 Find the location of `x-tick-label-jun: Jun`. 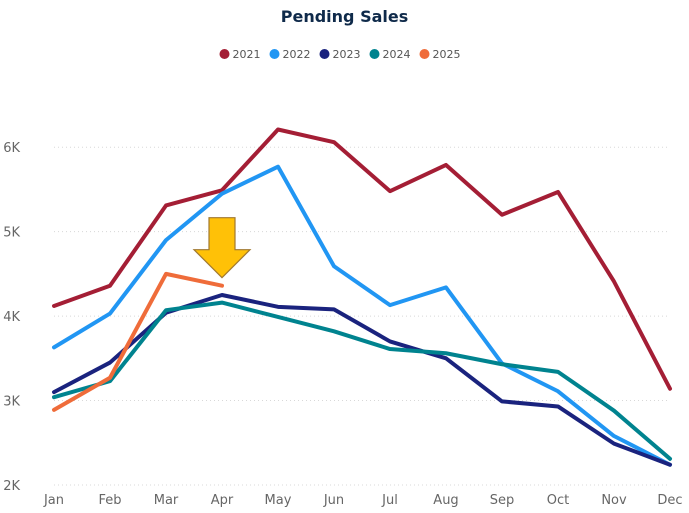

x-tick-label-jun: Jun is located at coordinates (333, 500).